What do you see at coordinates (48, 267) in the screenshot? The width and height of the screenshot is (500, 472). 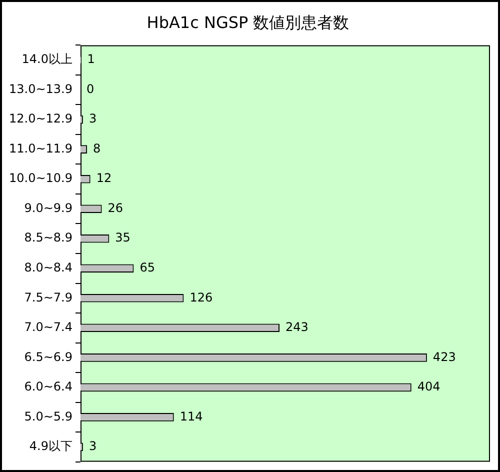 I see `y-tick-label: 8.0~8.4` at bounding box center [48, 267].